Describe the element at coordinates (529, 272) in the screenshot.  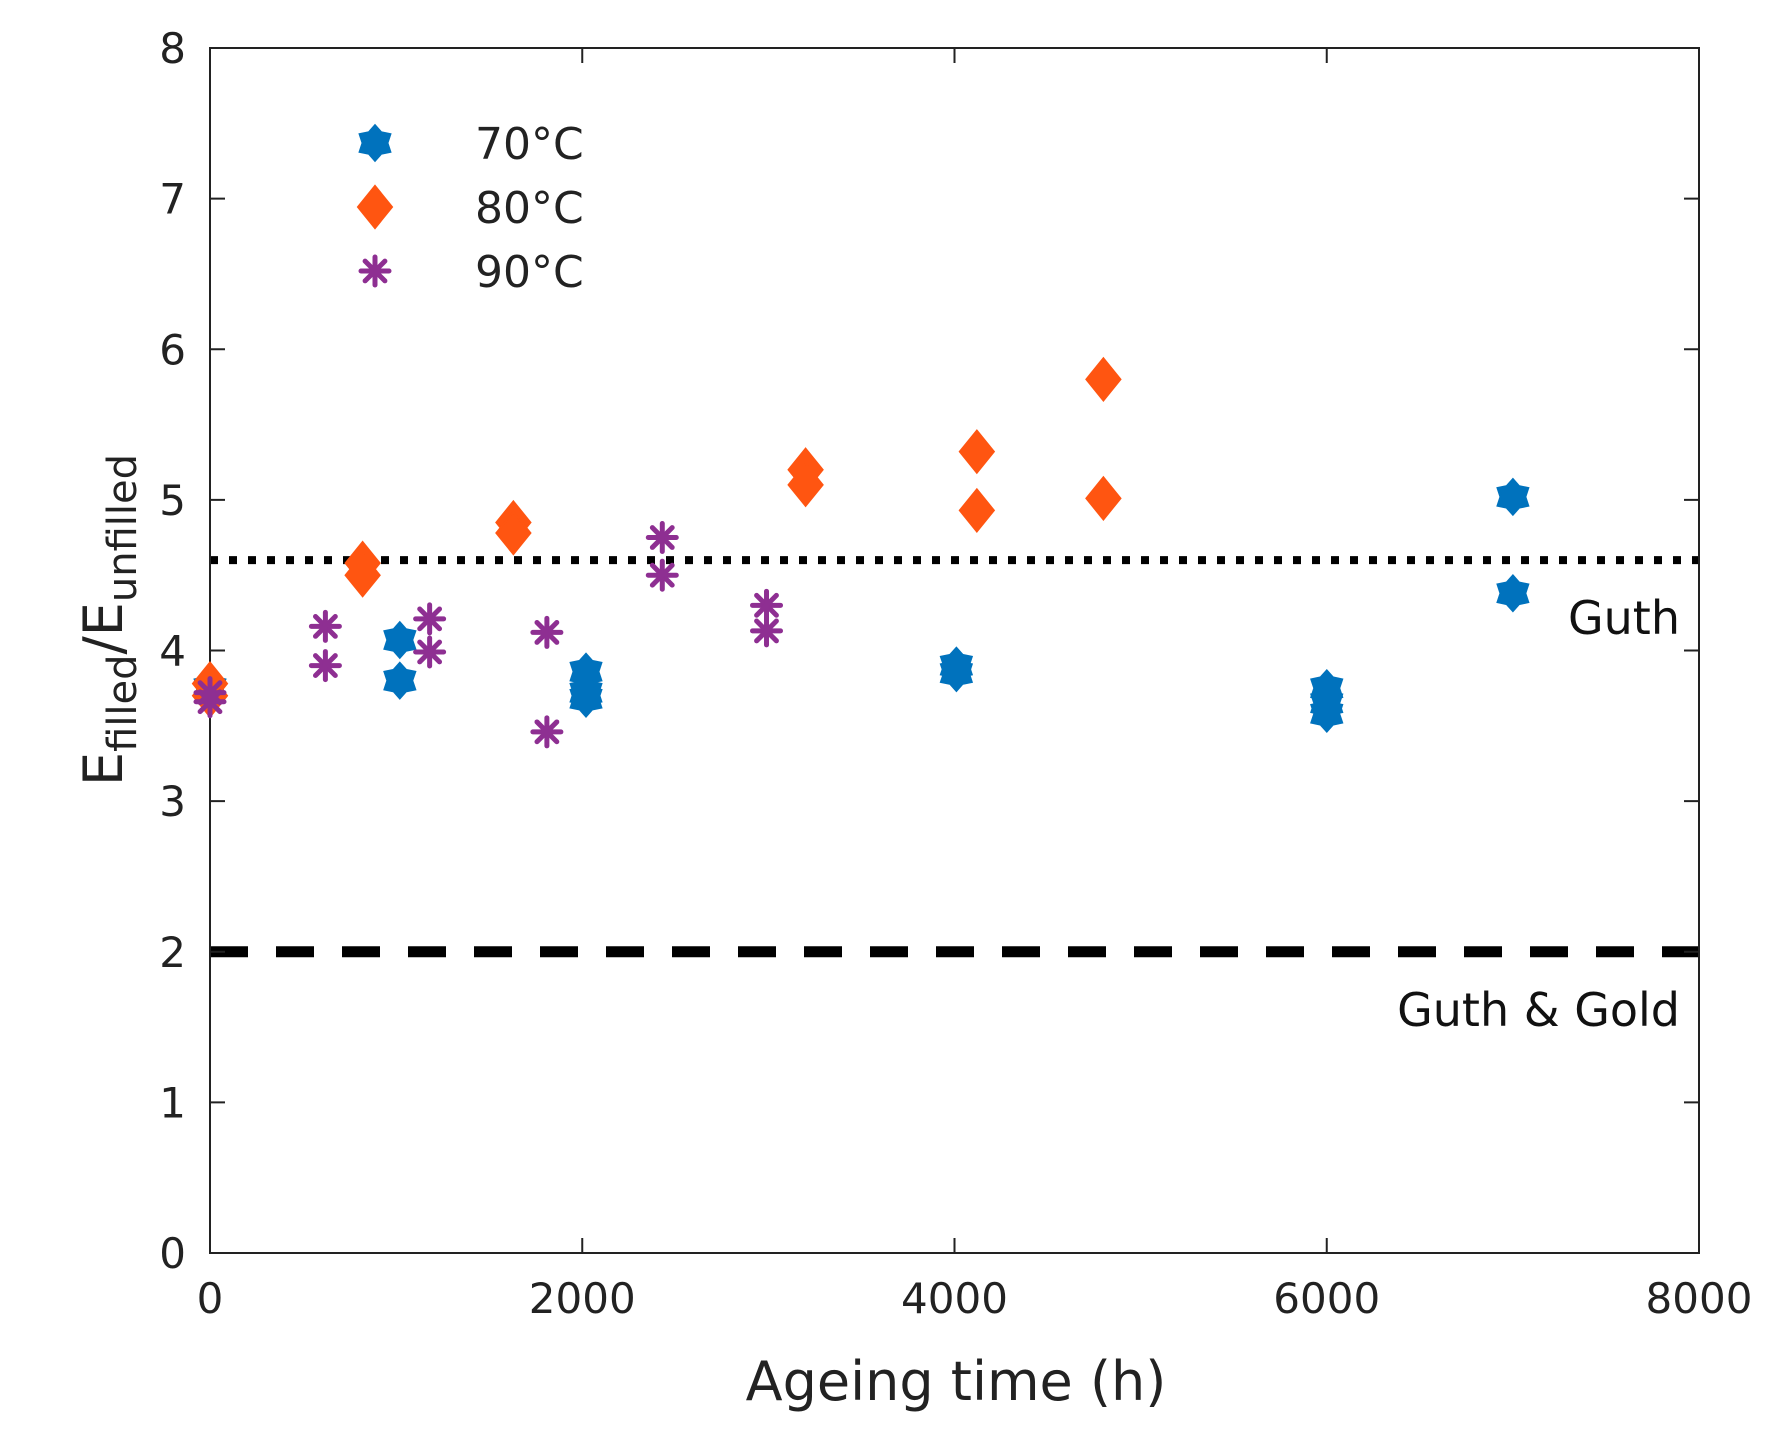
I see `legend-label-90-c: 90°C` at that location.